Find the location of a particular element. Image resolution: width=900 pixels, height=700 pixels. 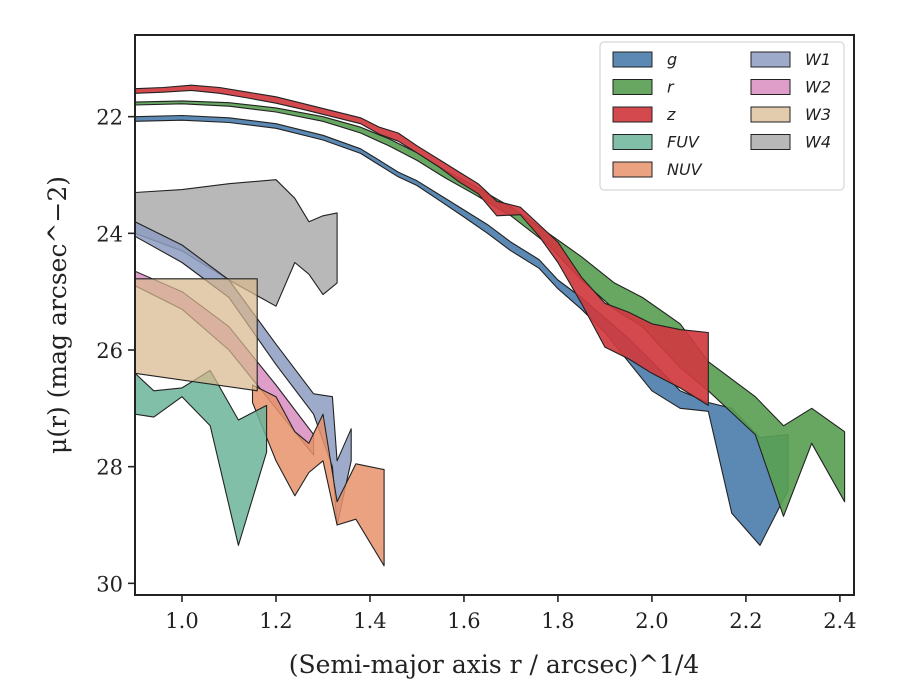

y-tick-label: 28 is located at coordinates (109, 468).